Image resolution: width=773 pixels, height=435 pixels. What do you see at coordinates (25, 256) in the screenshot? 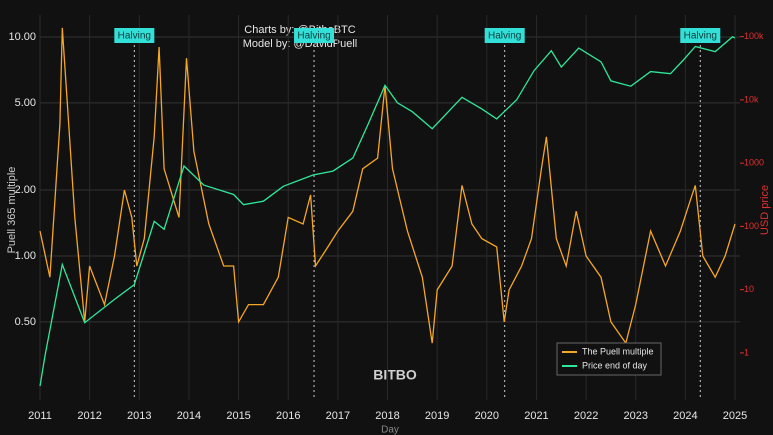
I see `y-tick-label: 1.00` at bounding box center [25, 256].